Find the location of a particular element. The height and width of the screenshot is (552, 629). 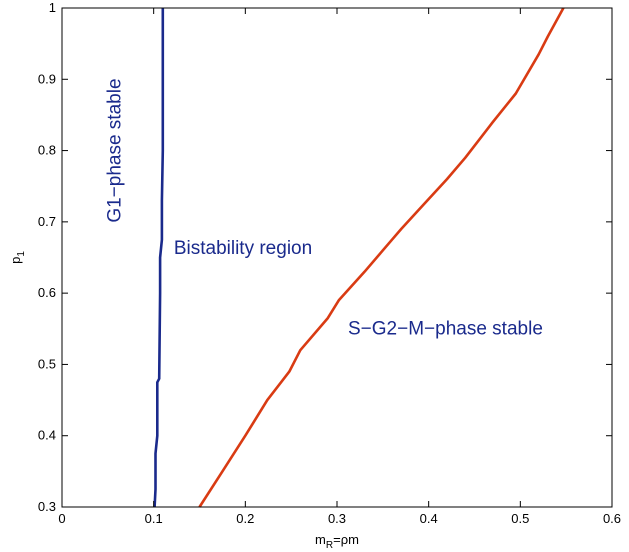

x-tick-label: 0.5 is located at coordinates (520, 518).